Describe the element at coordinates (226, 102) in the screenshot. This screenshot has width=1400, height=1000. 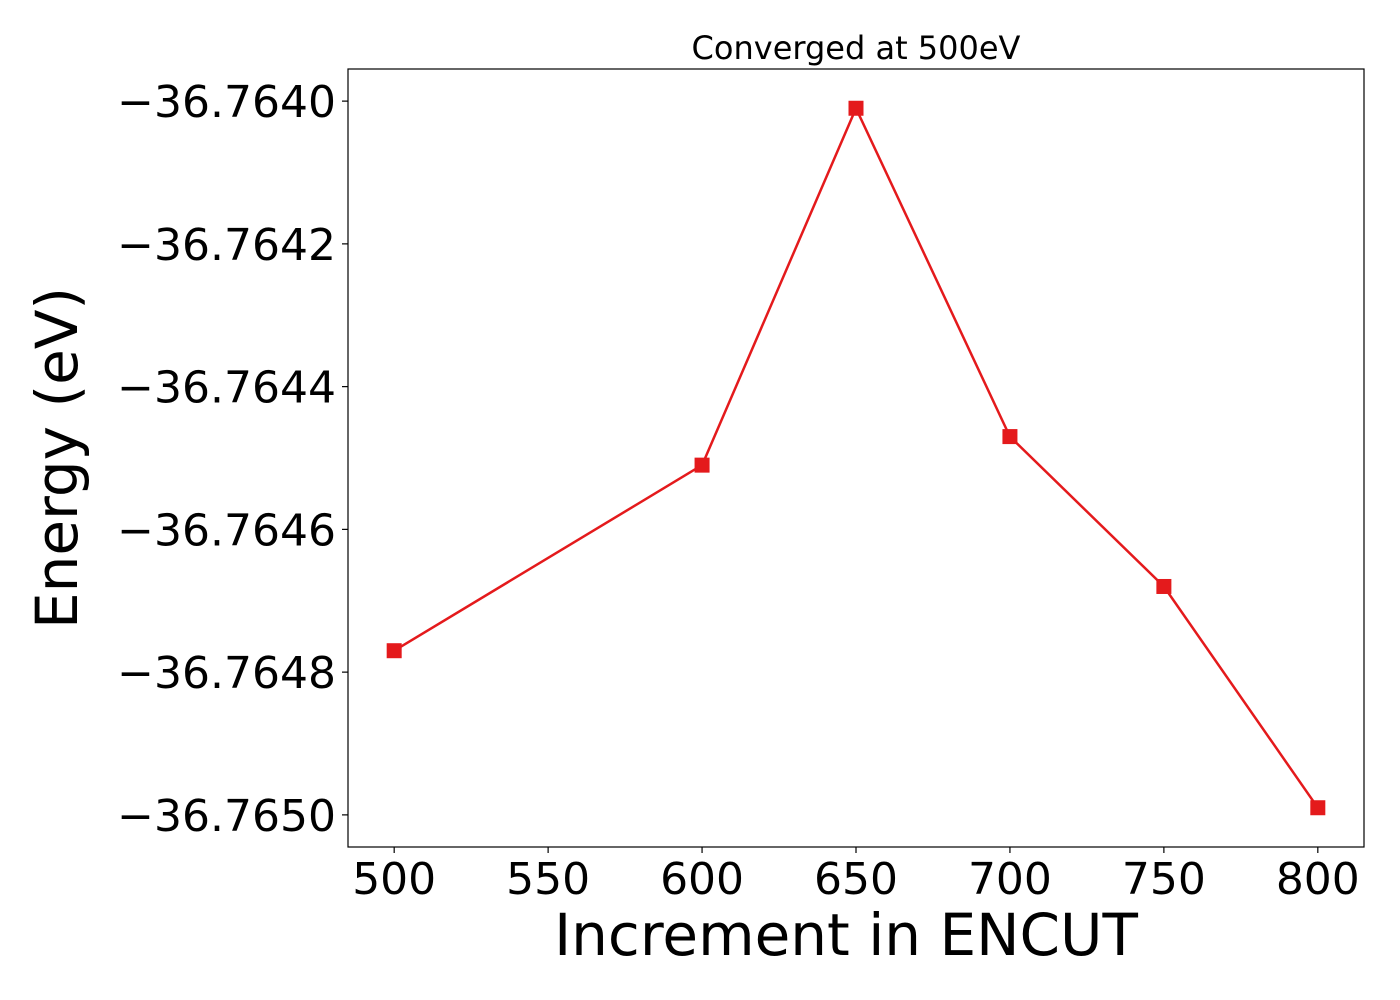
I see `y-tick-label: −36.7640` at that location.